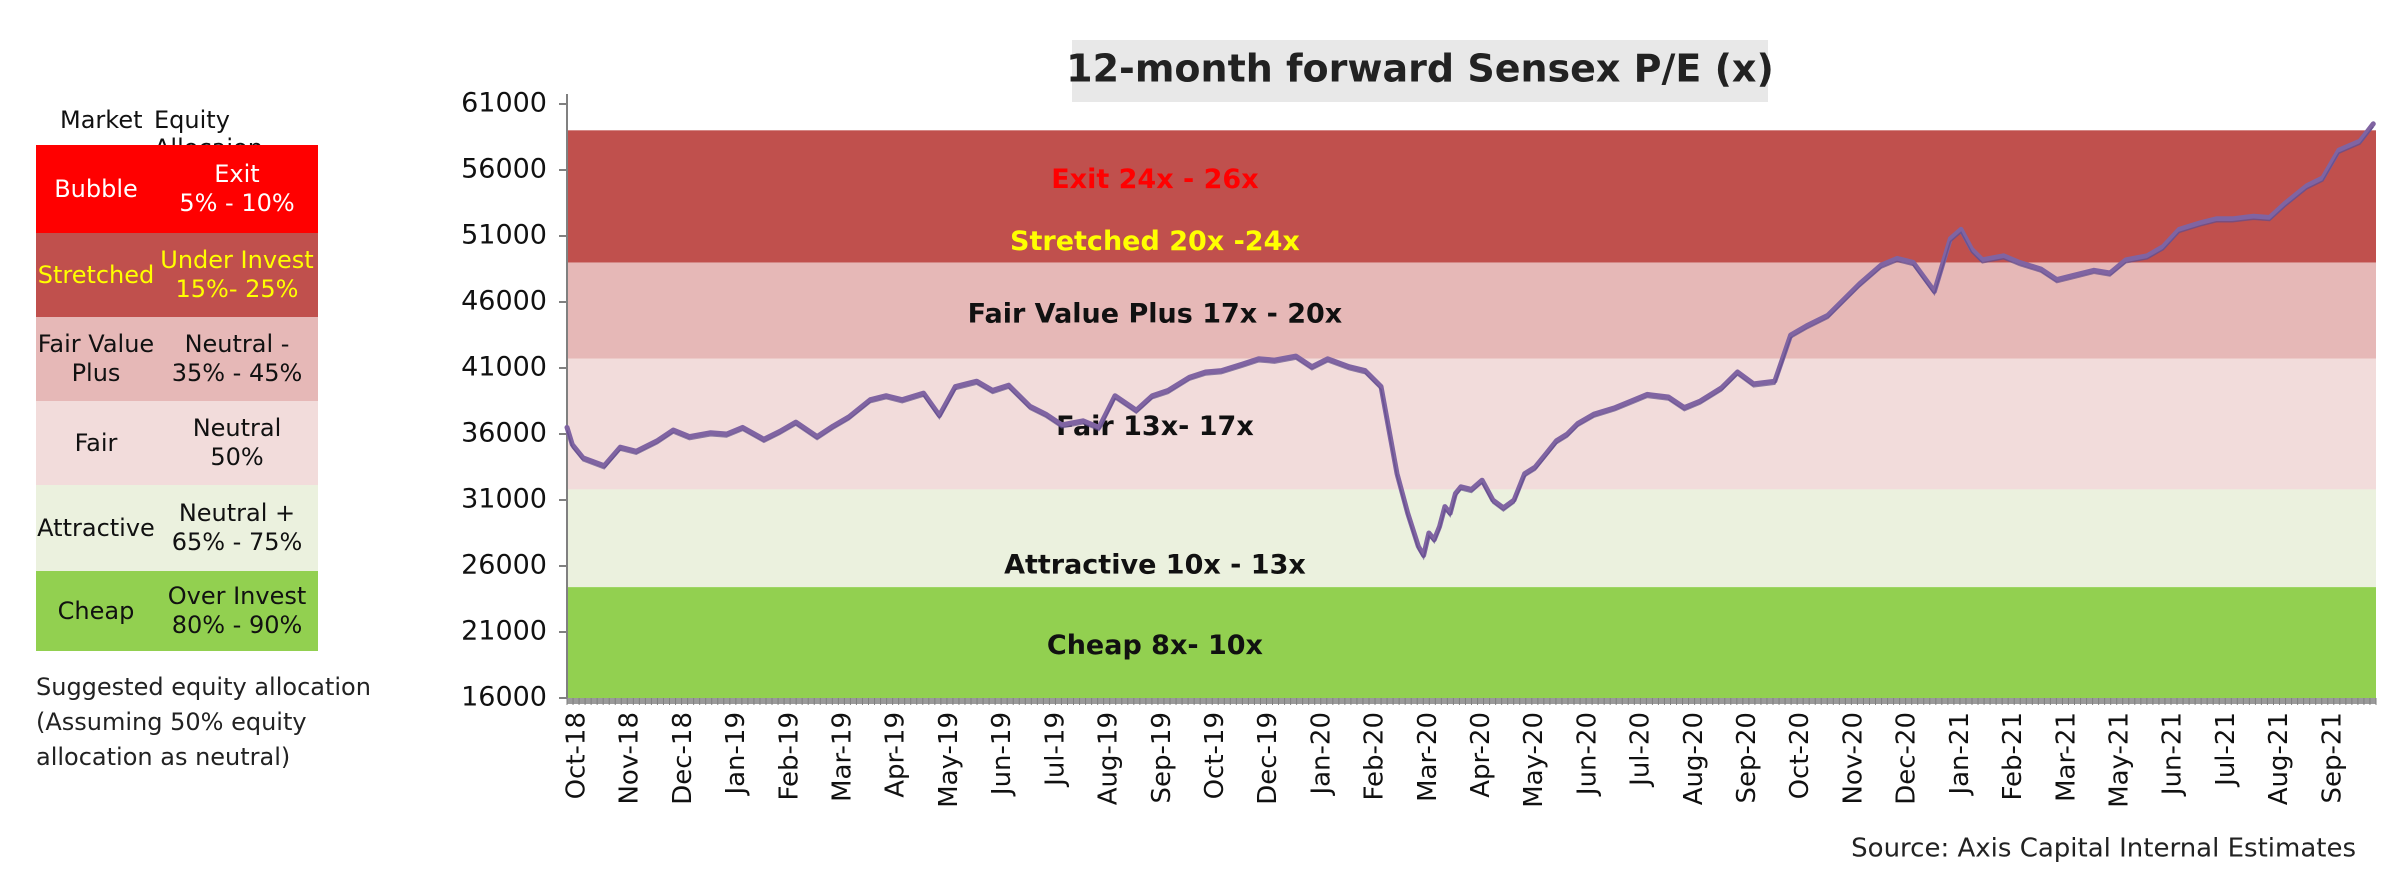 This screenshot has height=875, width=2404. What do you see at coordinates (237, 203) in the screenshot?
I see `allocation-line: 5% - 10%` at bounding box center [237, 203].